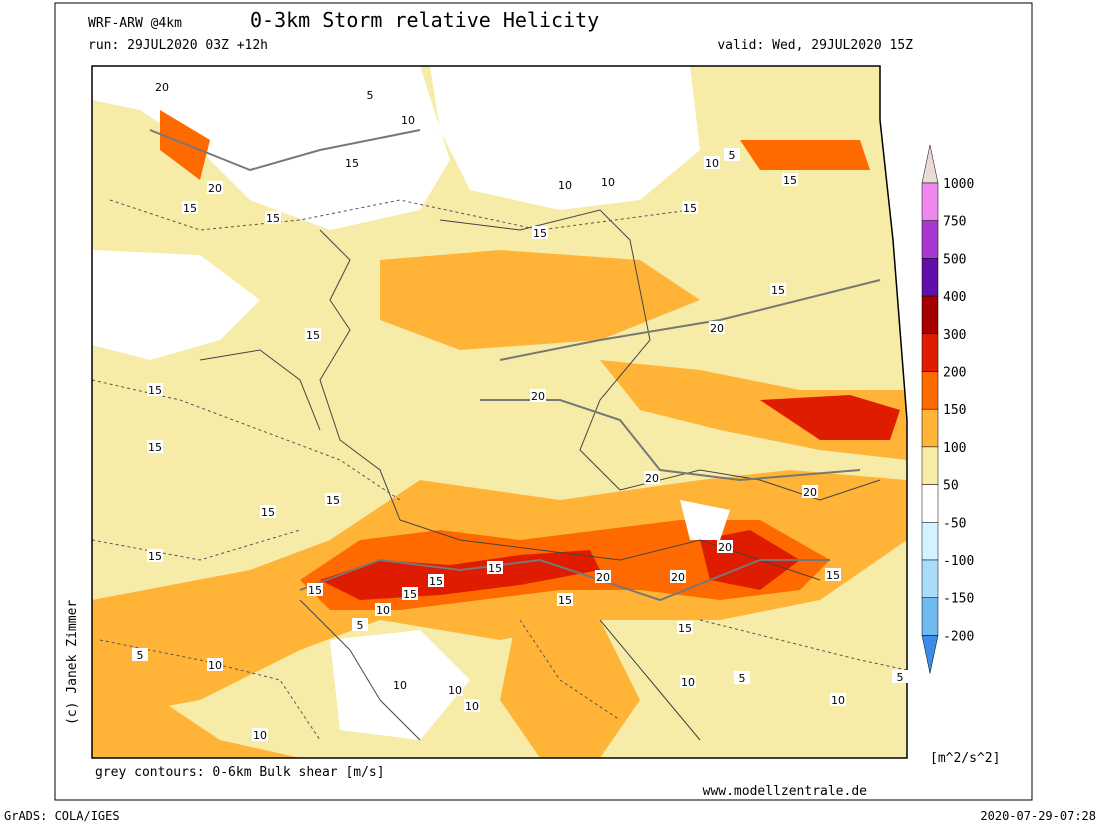 This screenshot has width=1100, height=829. What do you see at coordinates (72, 662) in the screenshot?
I see `credit: (c) Janek Zimmer` at bounding box center [72, 662].